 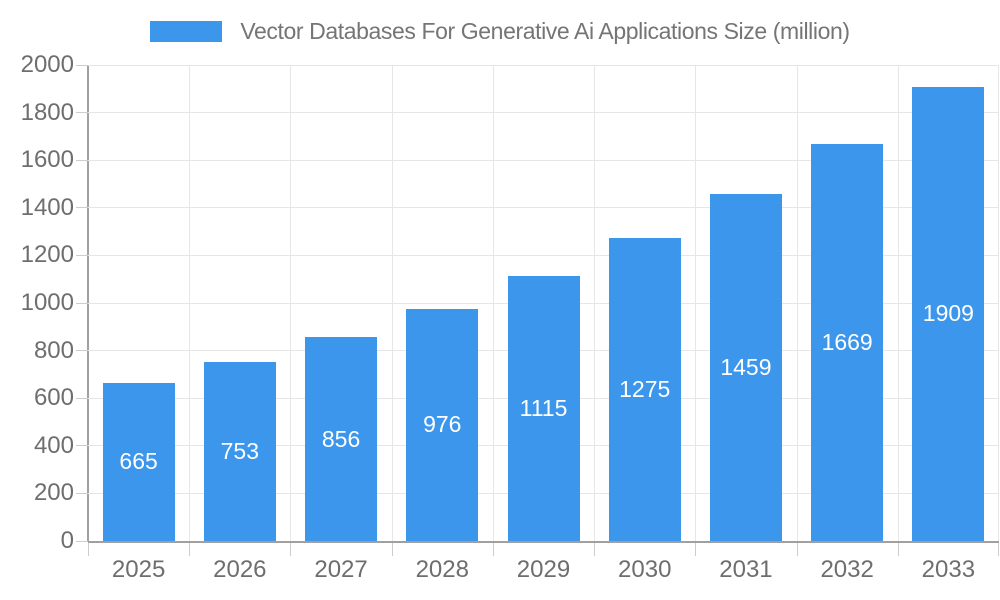 What do you see at coordinates (543, 542) in the screenshot?
I see `x-axis-line` at bounding box center [543, 542].